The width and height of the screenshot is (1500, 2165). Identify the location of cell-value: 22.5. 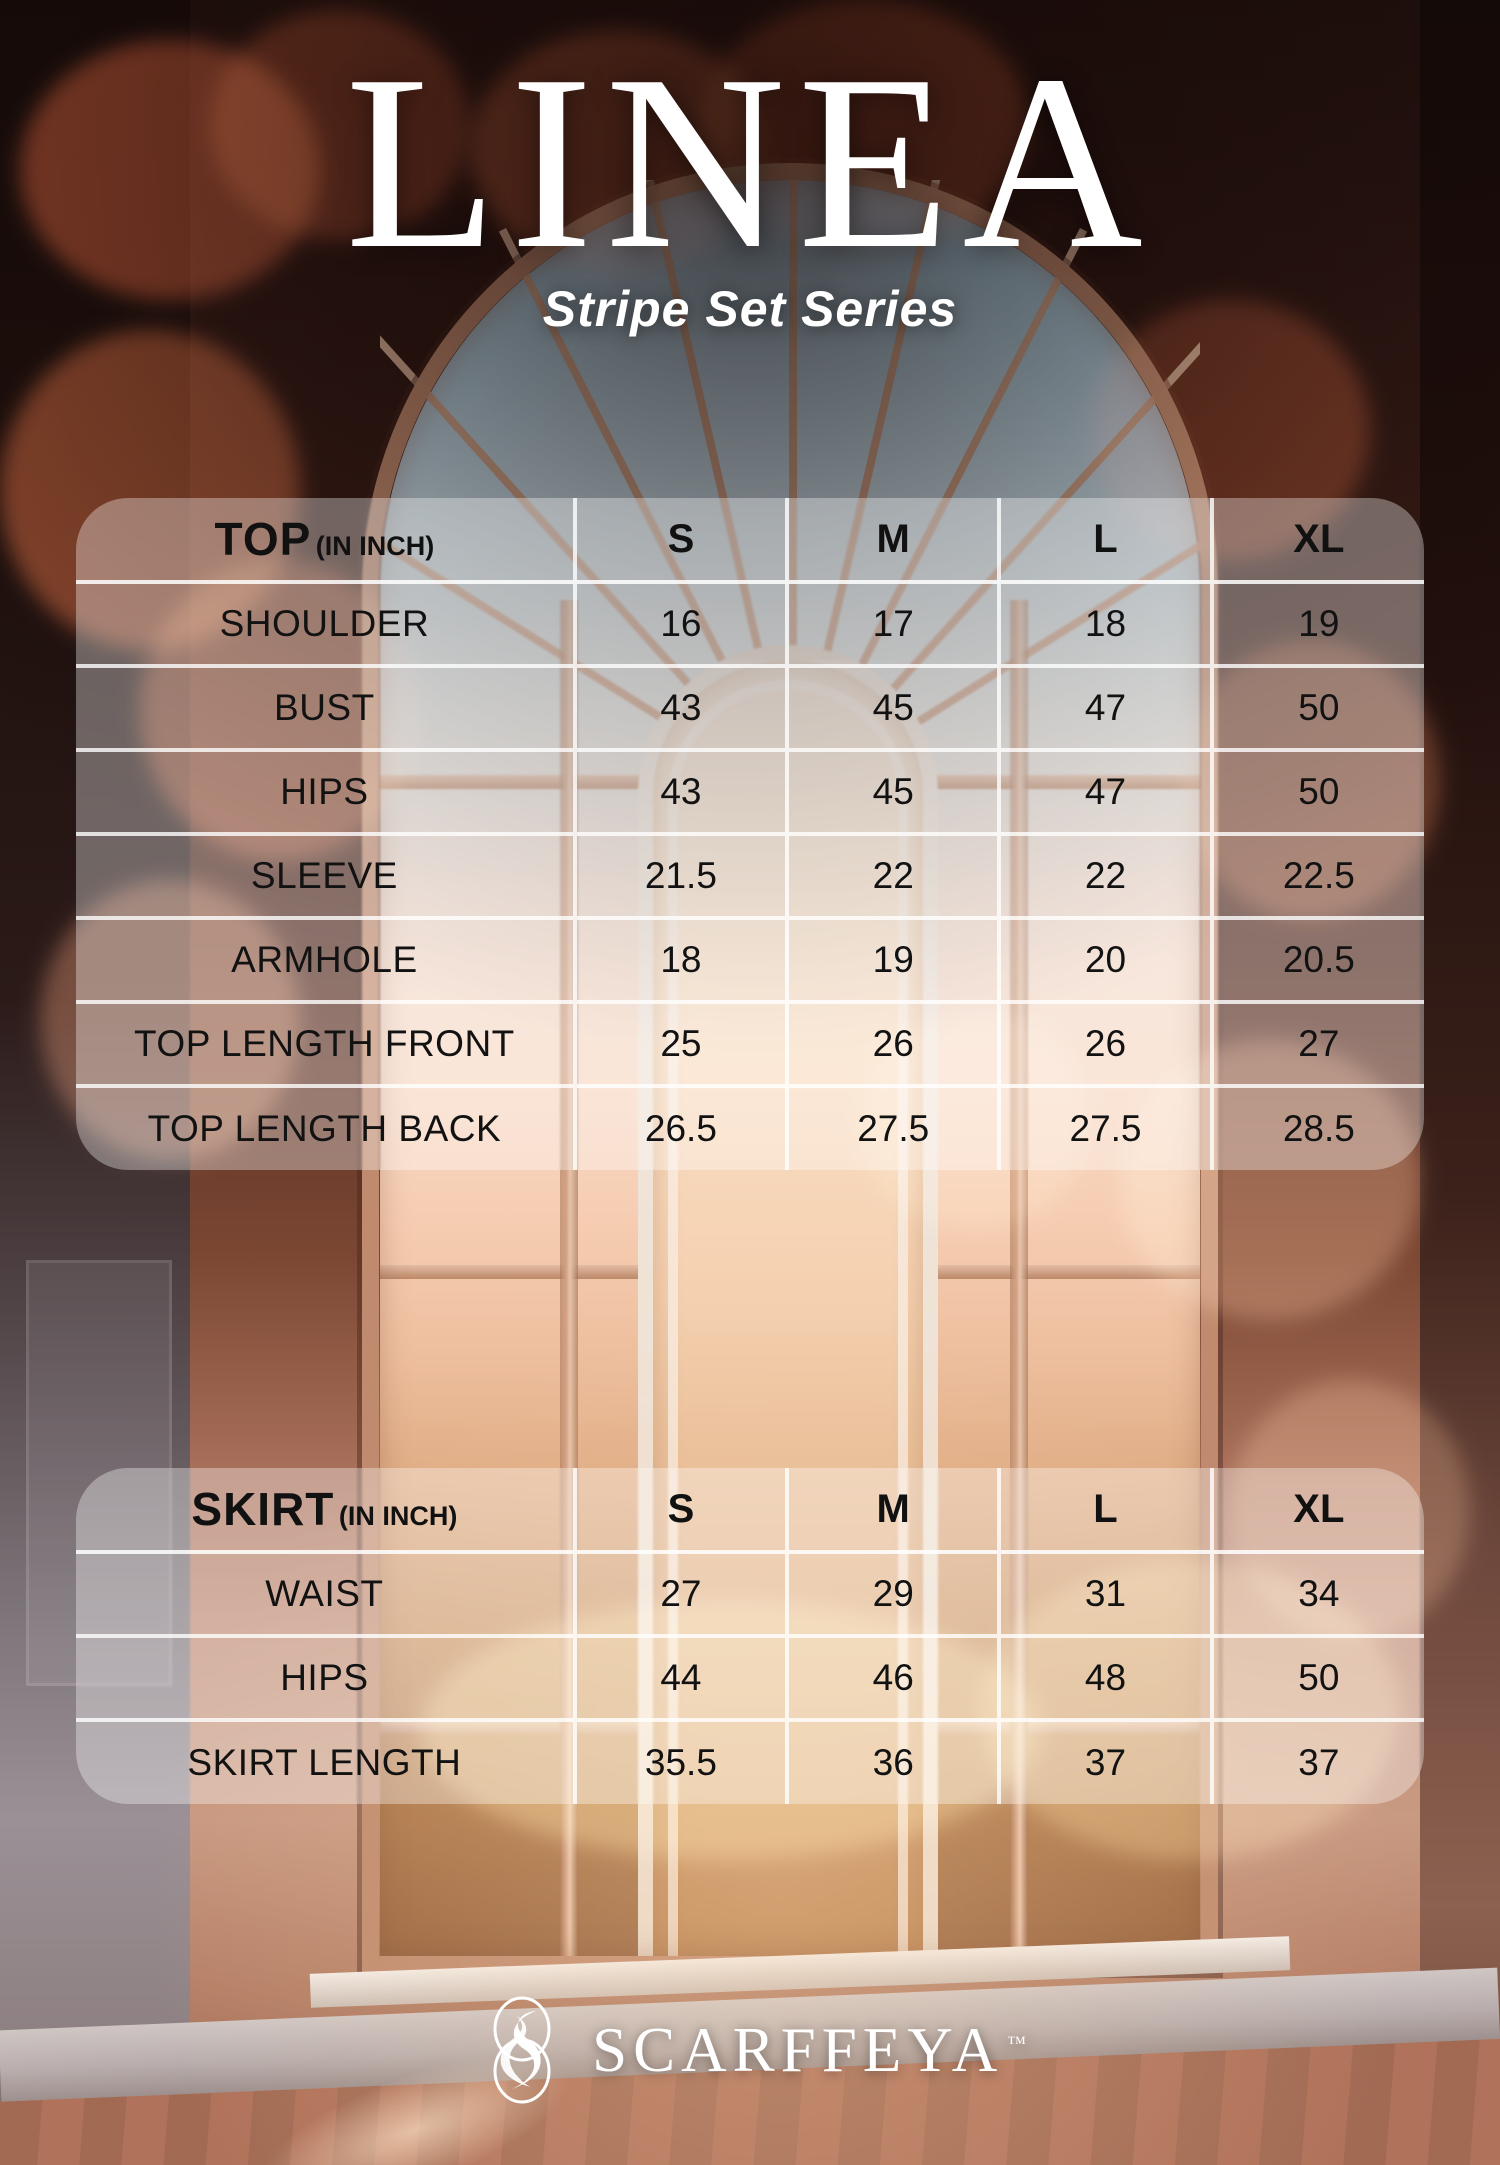
(1316, 877).